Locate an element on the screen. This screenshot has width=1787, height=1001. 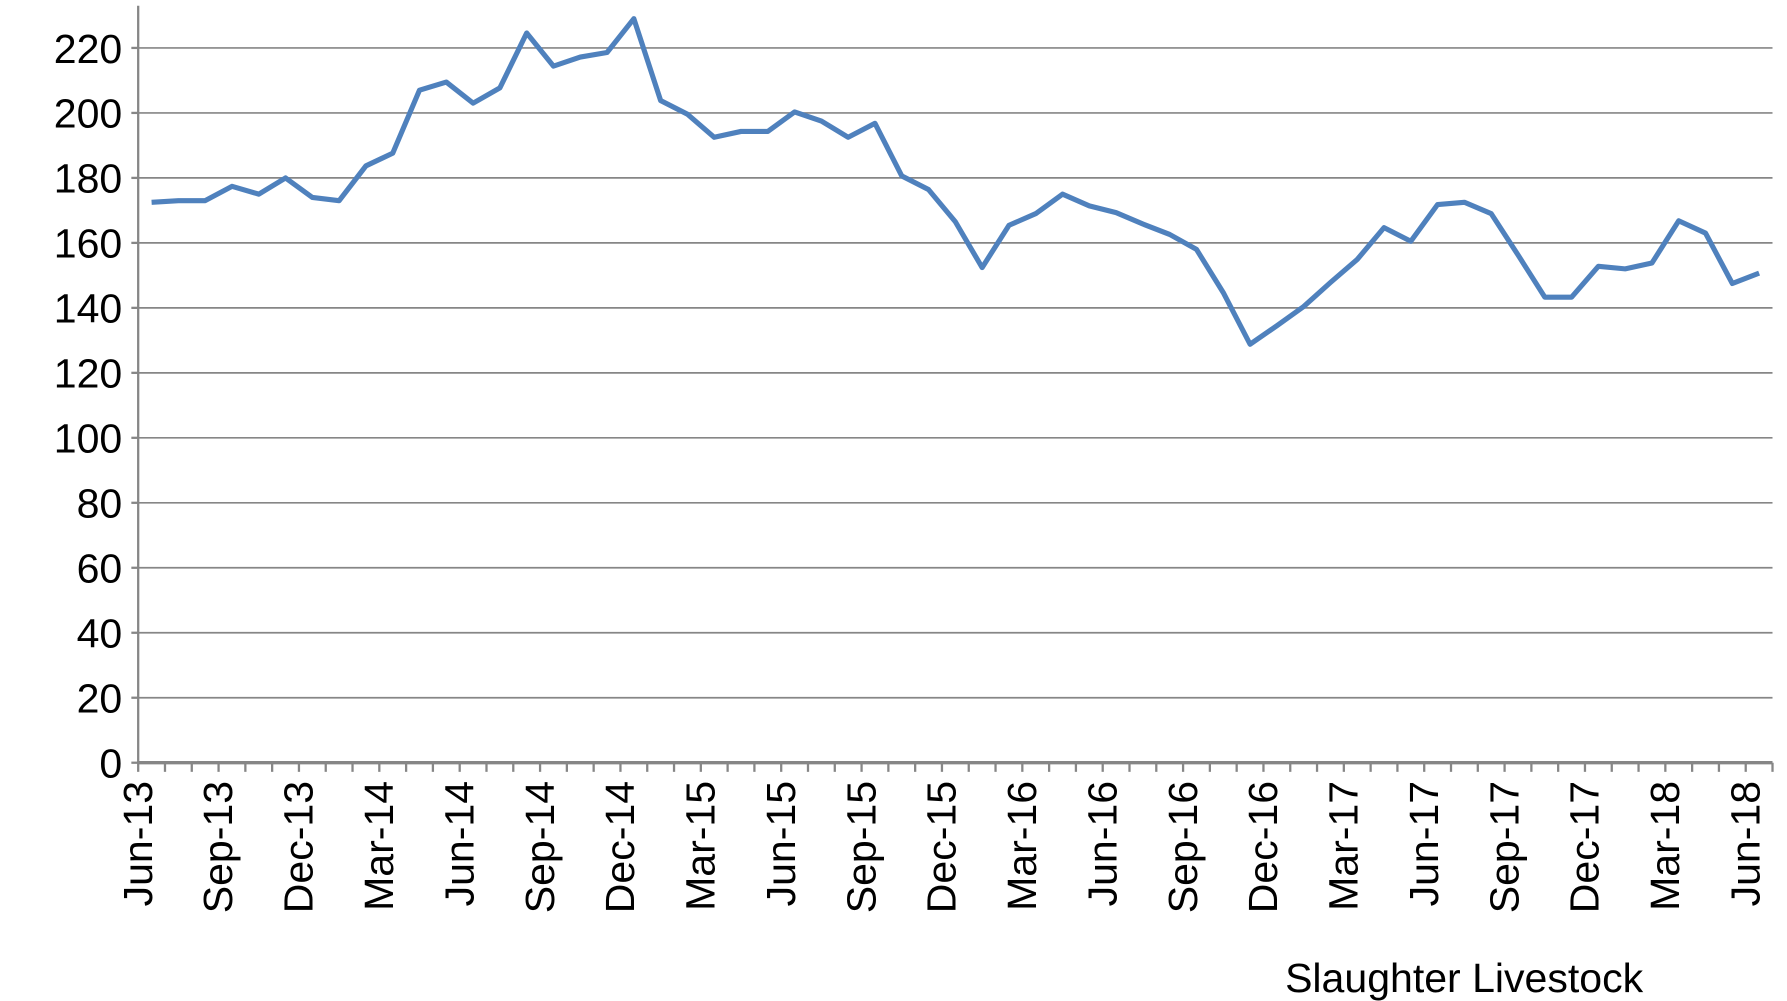
x-tick-label: Mar-15 is located at coordinates (701, 846).